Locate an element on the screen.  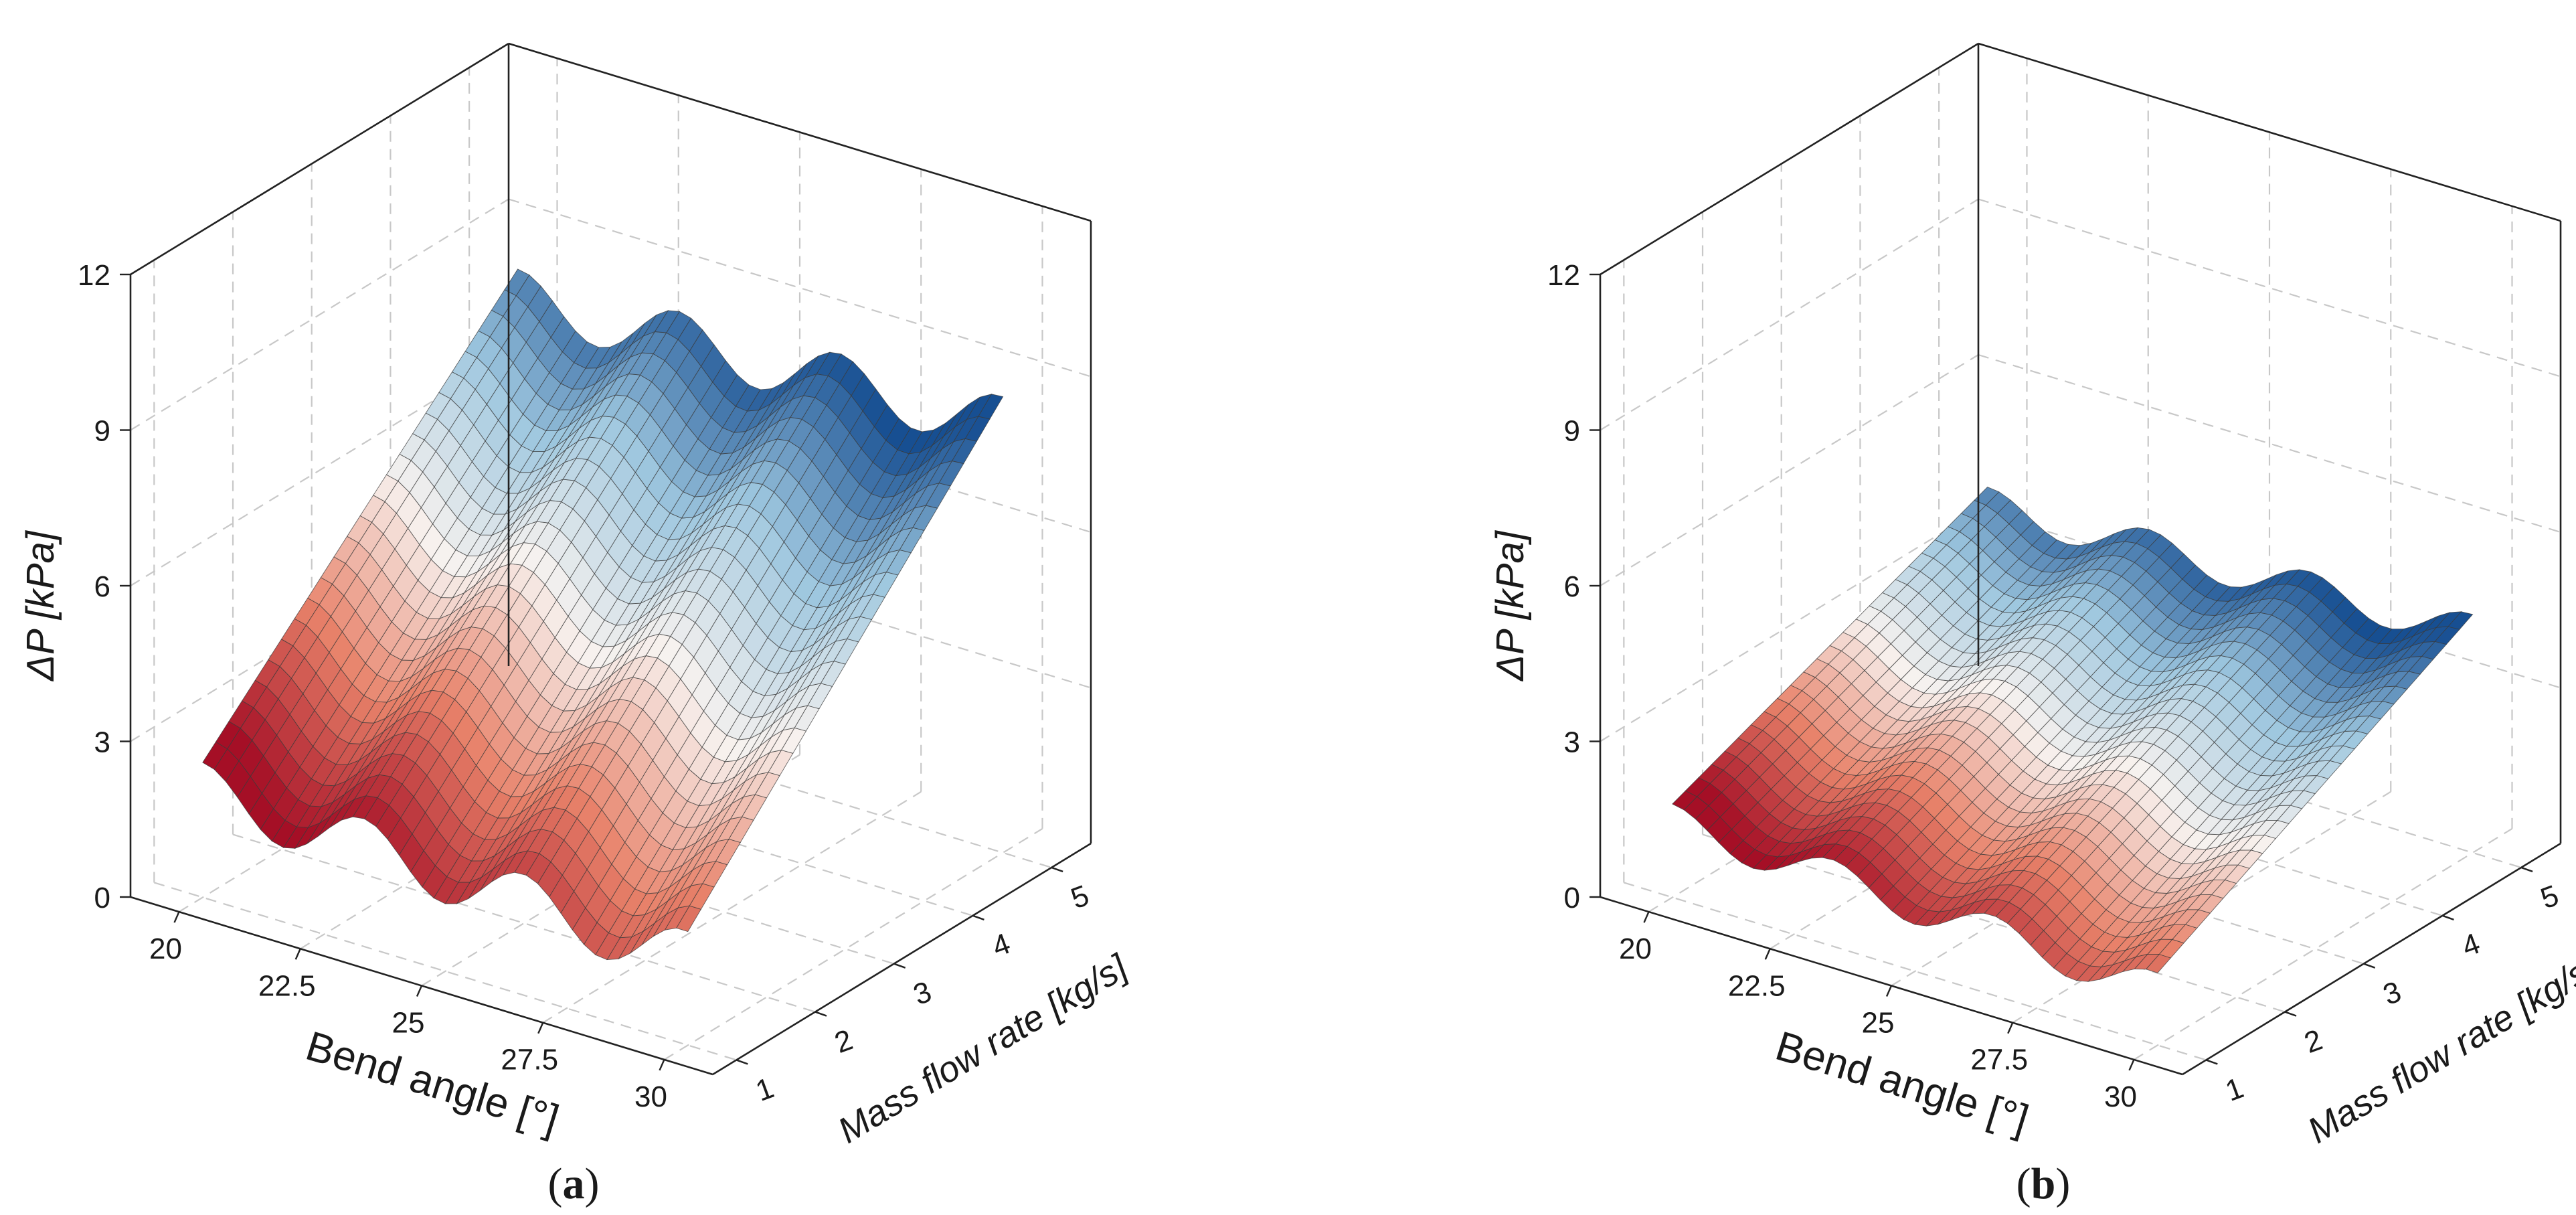
z-tick-label: 9 is located at coordinates (102, 431).